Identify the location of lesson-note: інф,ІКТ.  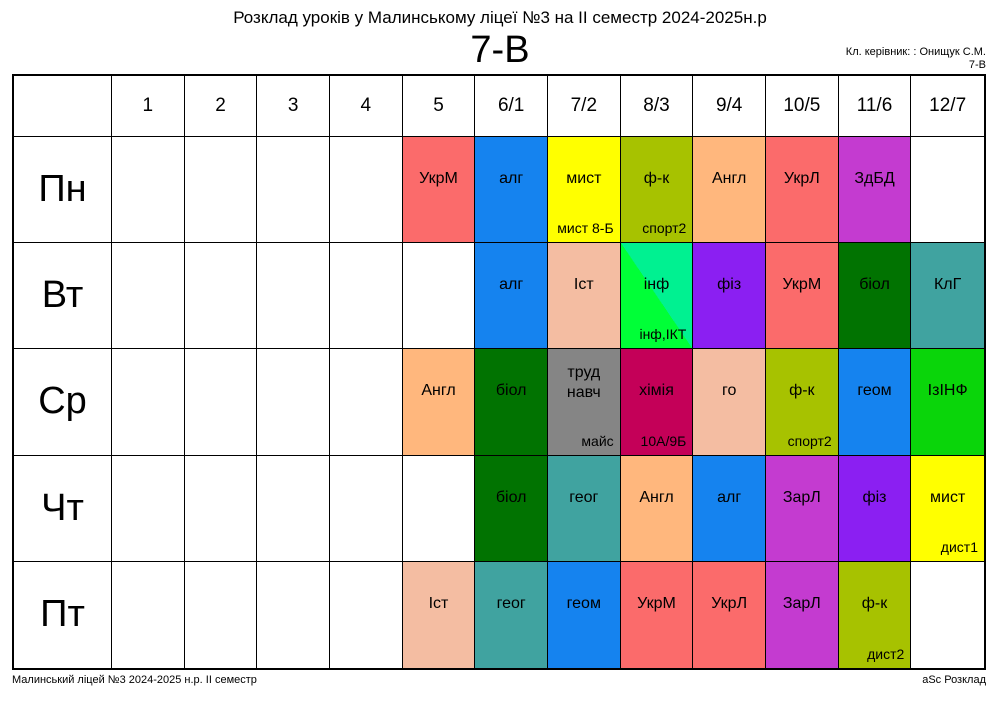
(663, 334).